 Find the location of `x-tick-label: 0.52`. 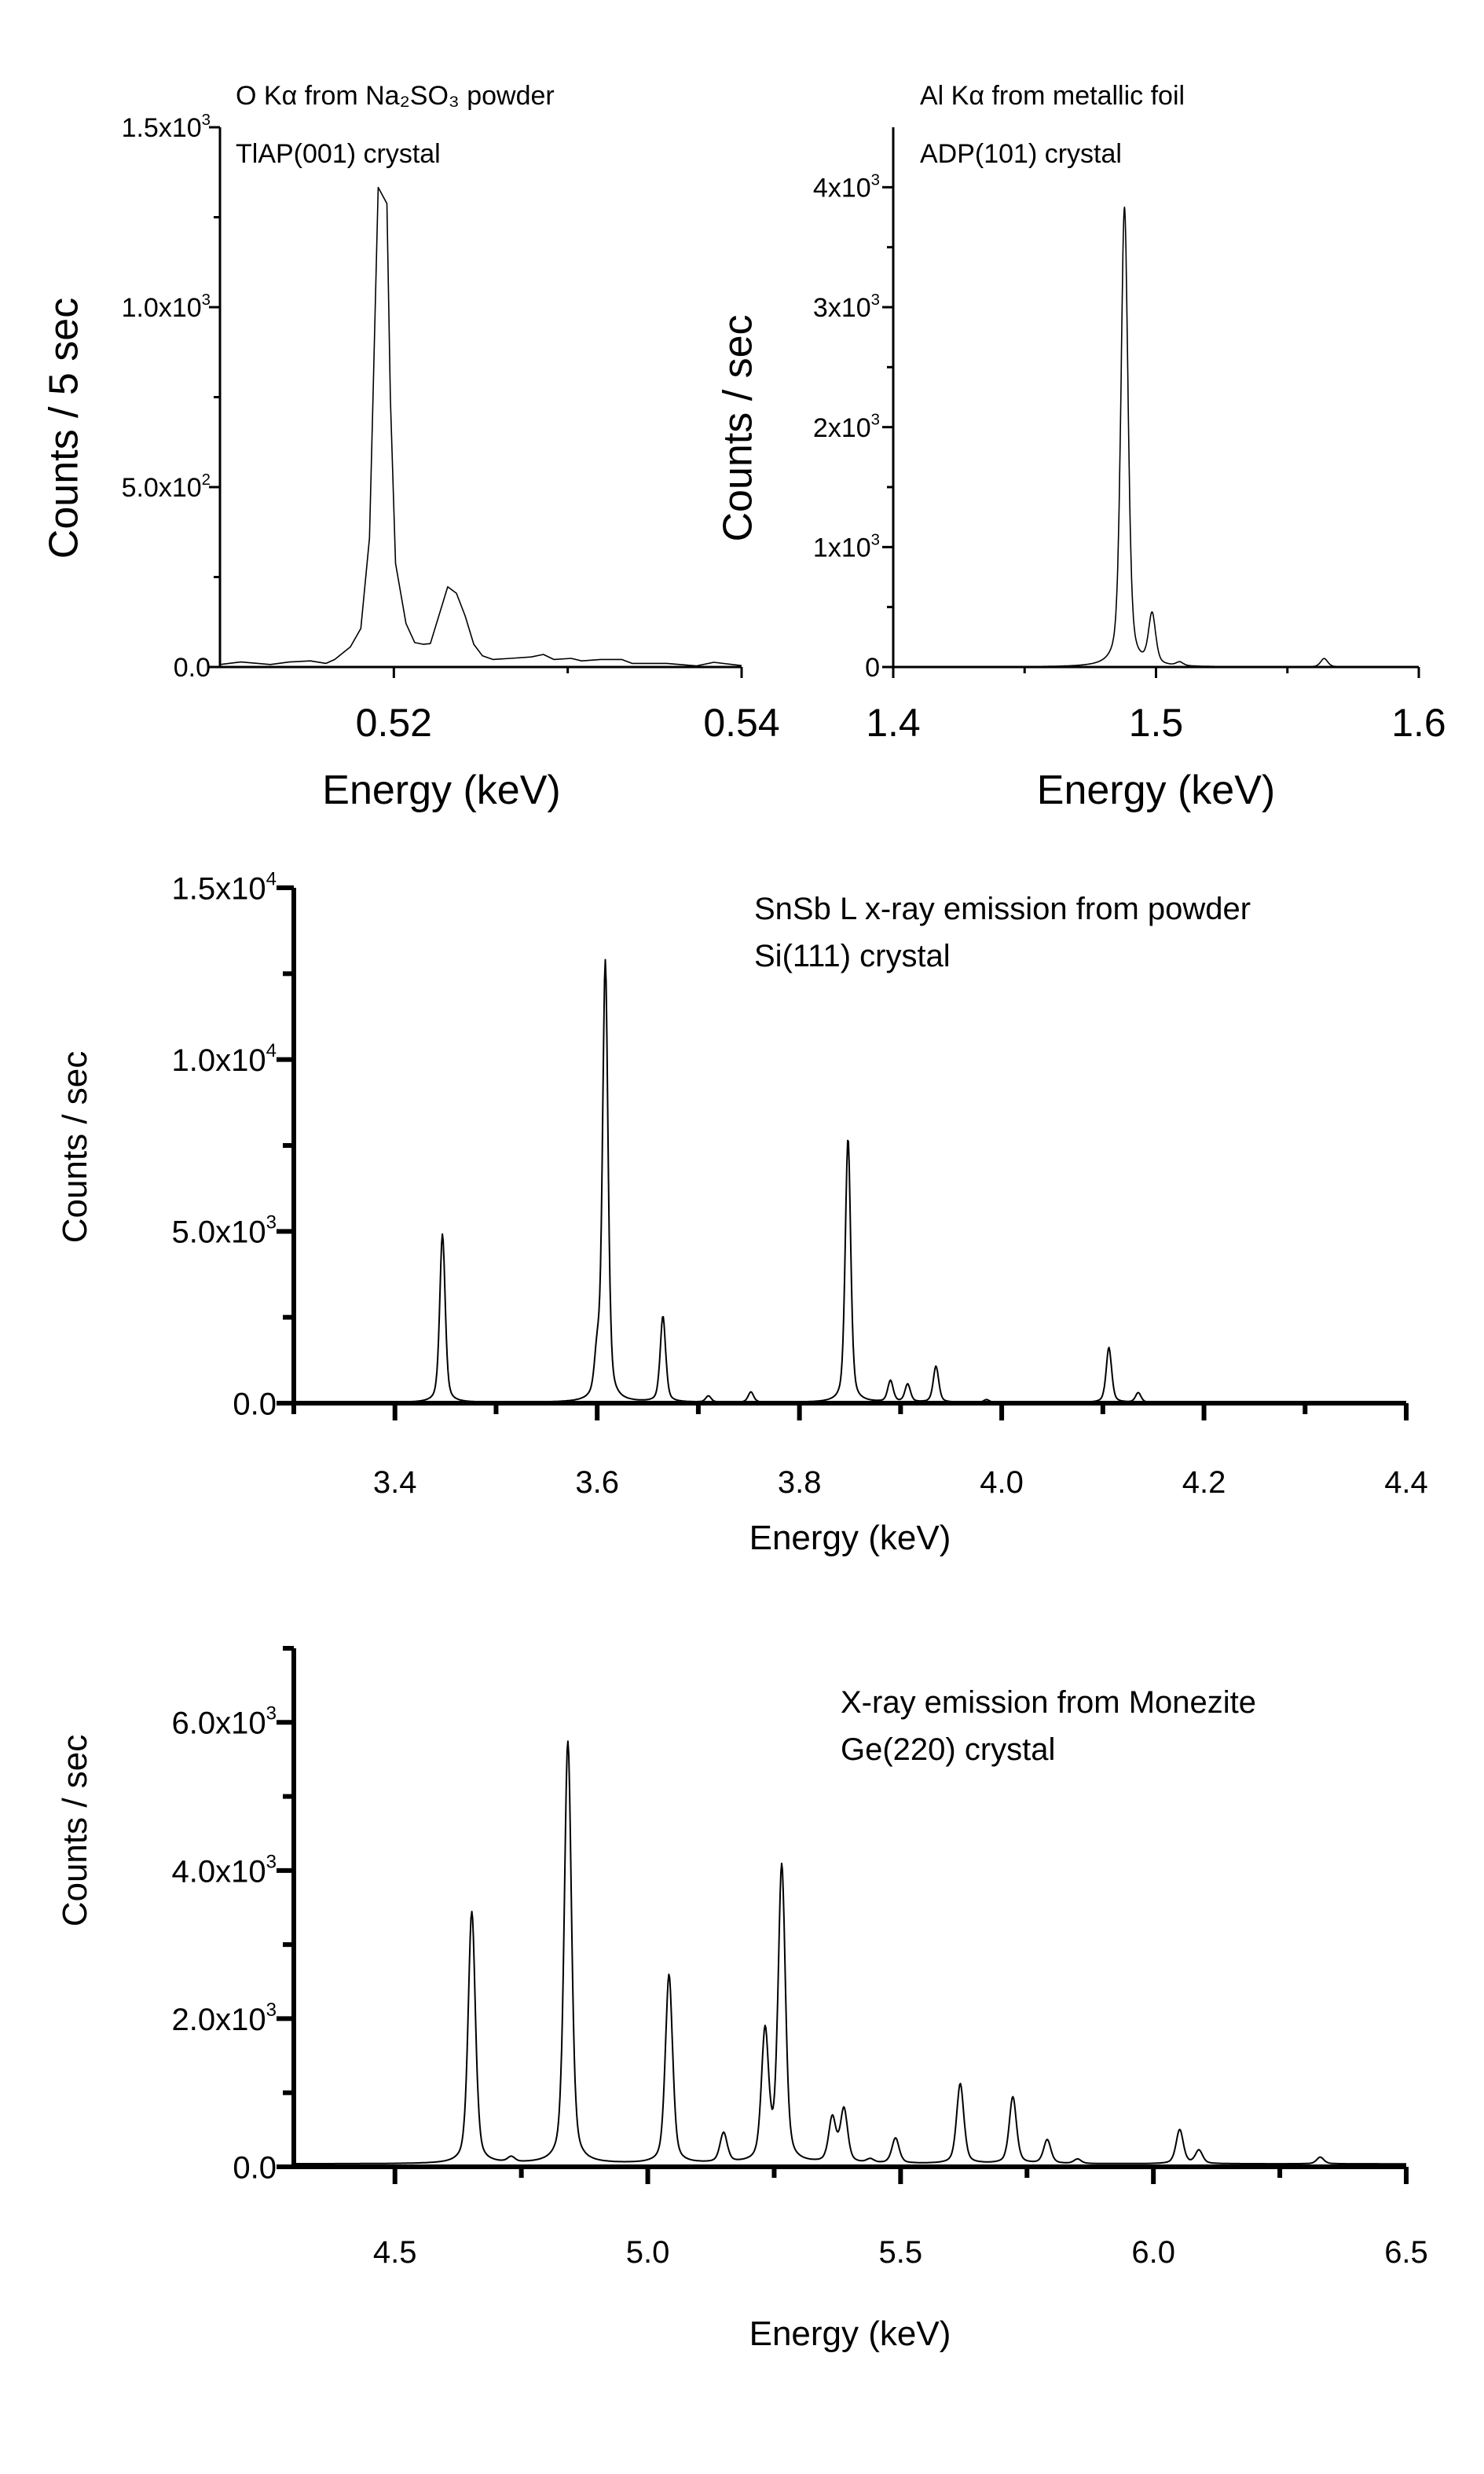

x-tick-label: 0.52 is located at coordinates (394, 723).